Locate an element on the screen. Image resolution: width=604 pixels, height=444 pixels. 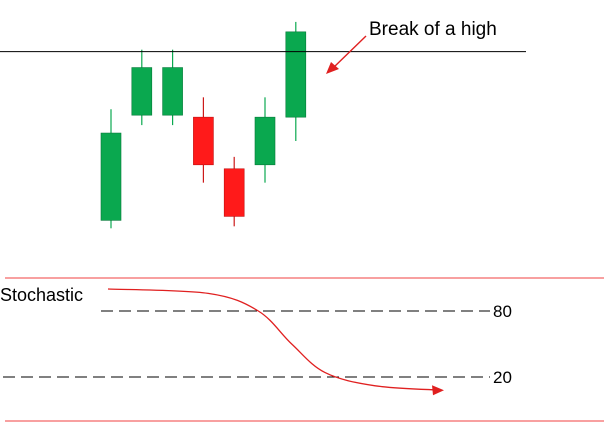
level-label: 20 is located at coordinates (502, 377).